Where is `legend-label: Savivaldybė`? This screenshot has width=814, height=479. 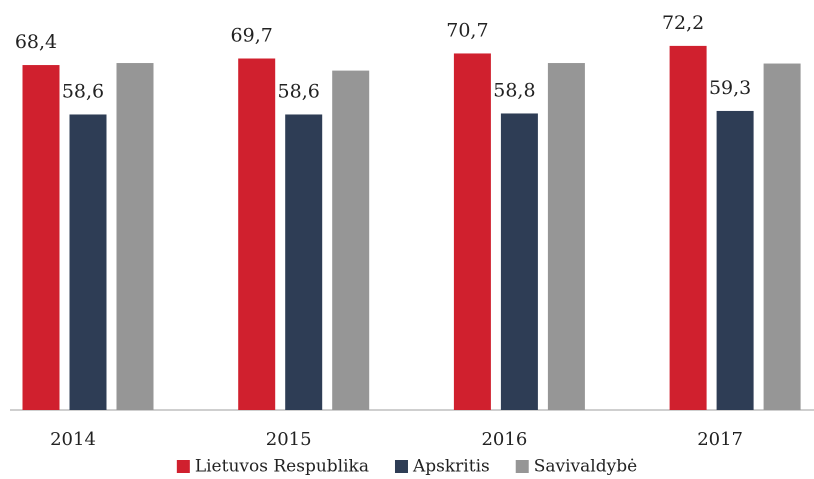 legend-label: Savivaldybė is located at coordinates (585, 467).